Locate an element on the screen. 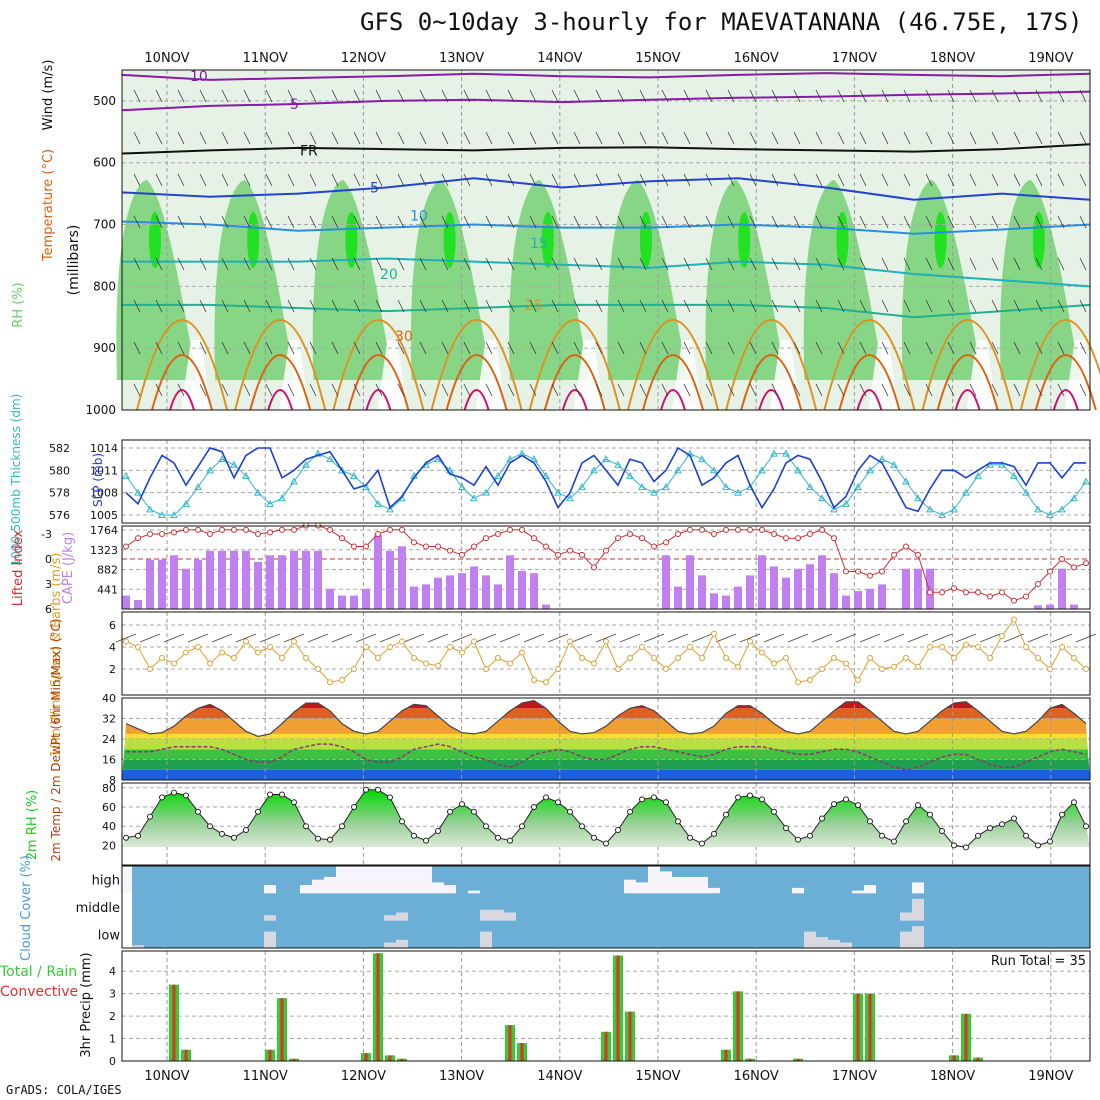 This screenshot has height=1100, width=1100. x-tick-label: 18NOV is located at coordinates (952, 1076).